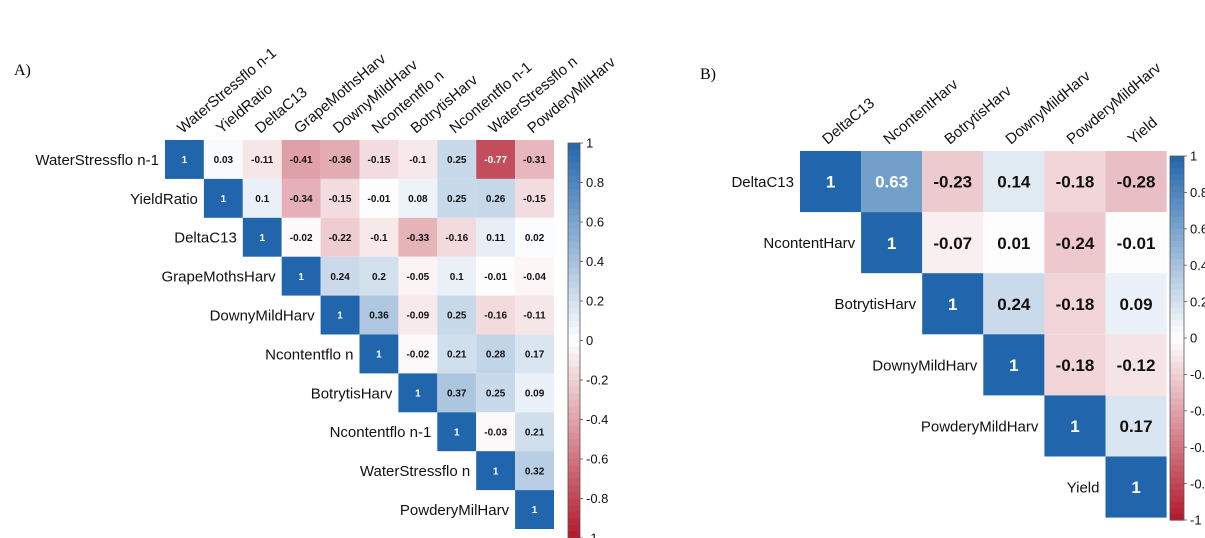 Image resolution: width=1205 pixels, height=538 pixels. I want to click on cell-value-label: -0.02, so click(417, 355).